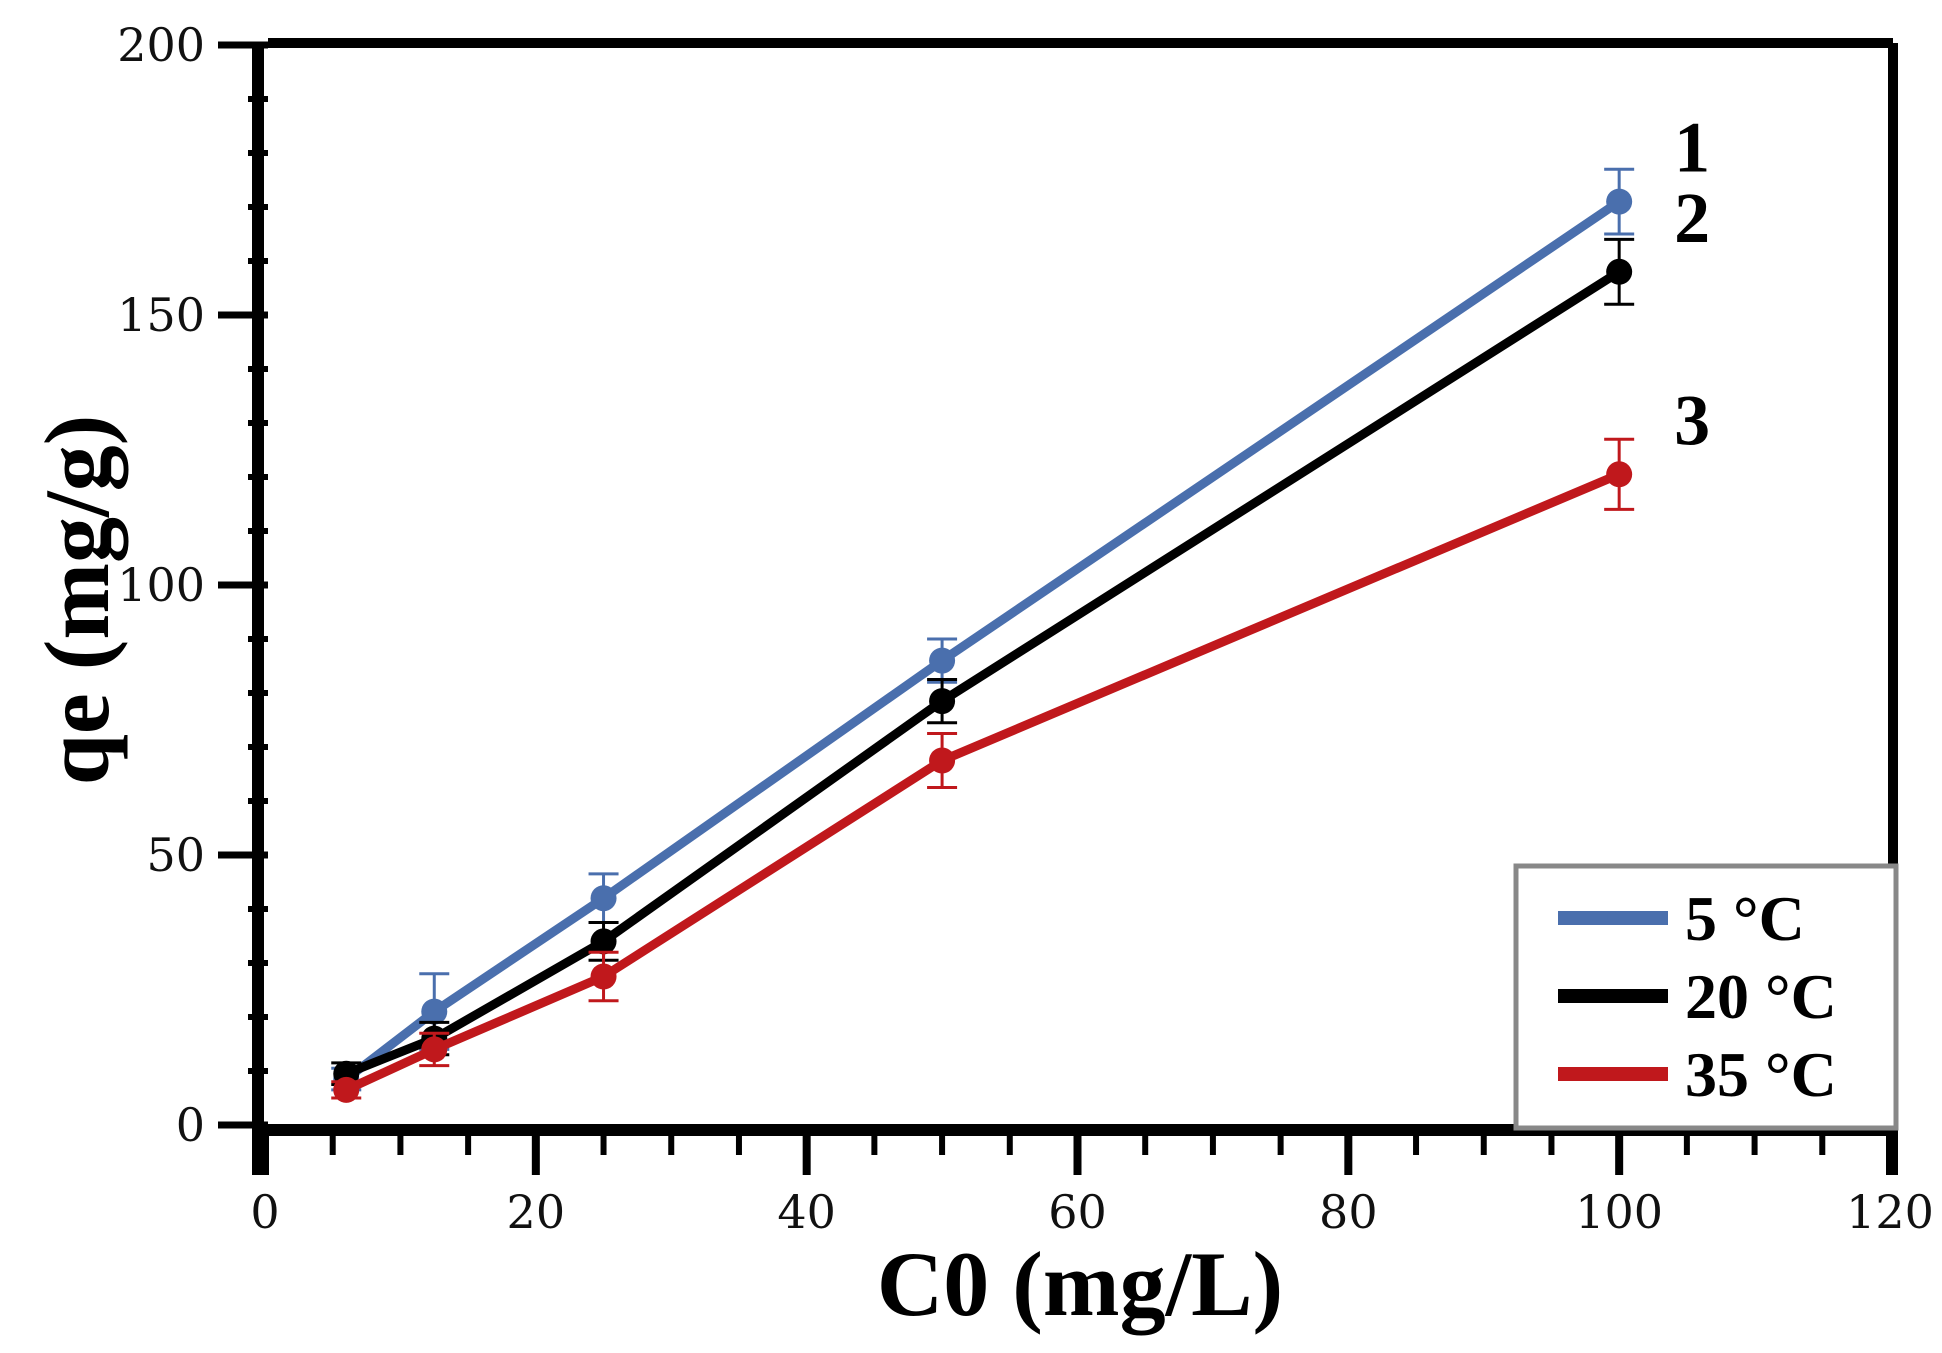 This screenshot has width=1942, height=1353. What do you see at coordinates (243, 585) in the screenshot?
I see `y-axis-ticks` at bounding box center [243, 585].